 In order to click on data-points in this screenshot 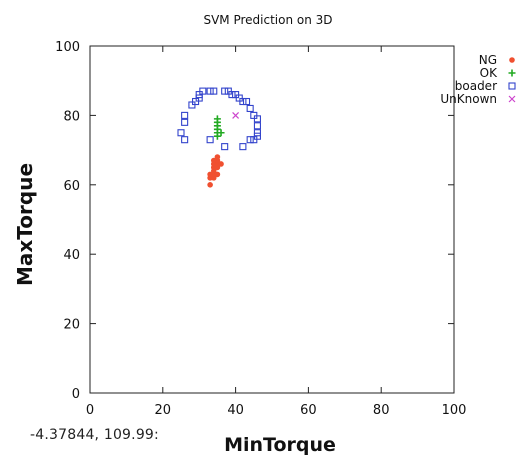, I will do `click(219, 137)`.